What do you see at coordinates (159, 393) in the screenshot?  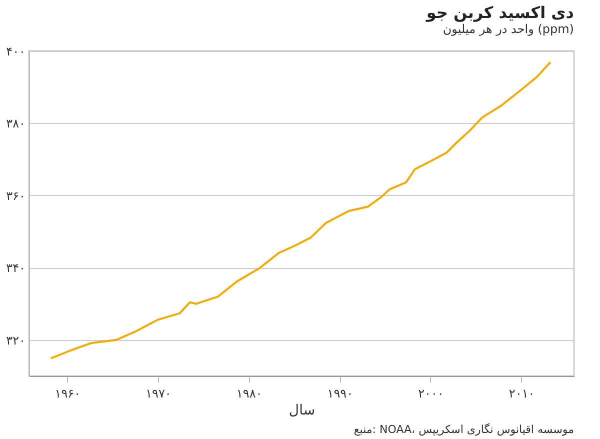 I see `x-tick-label: ۱۹۷۰` at bounding box center [159, 393].